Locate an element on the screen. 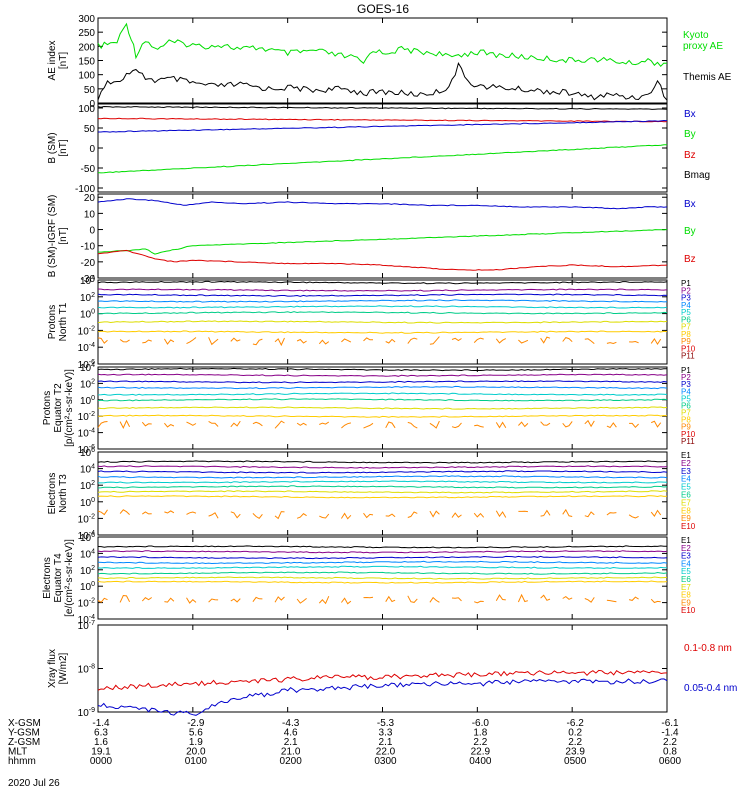  xaxis-value: 23.9 is located at coordinates (575, 752).